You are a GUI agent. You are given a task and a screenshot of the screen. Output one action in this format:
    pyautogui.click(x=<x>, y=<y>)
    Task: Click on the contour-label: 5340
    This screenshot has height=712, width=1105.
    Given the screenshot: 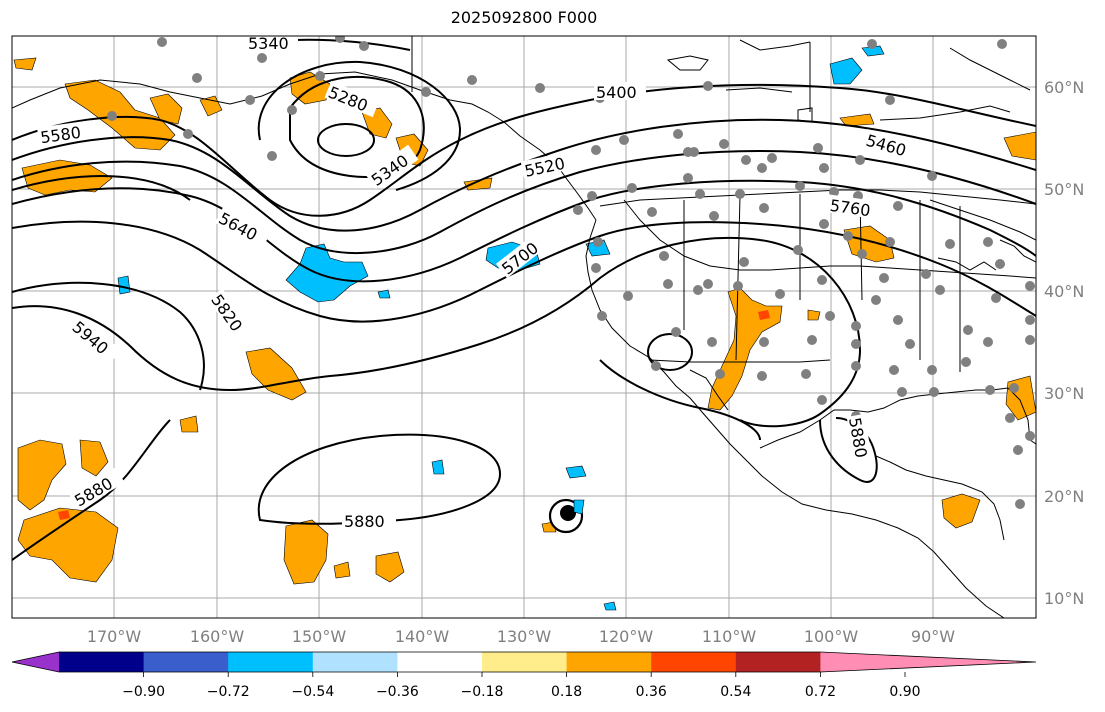 What is the action you would take?
    pyautogui.click(x=268, y=43)
    